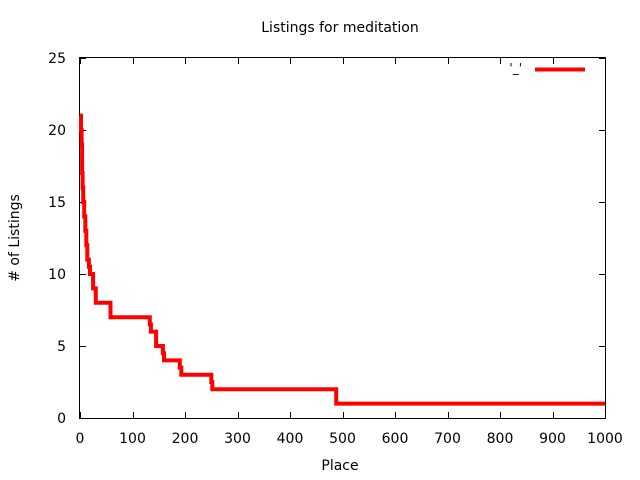 The width and height of the screenshot is (640, 480). I want to click on x-tick-label: 0, so click(80, 439).